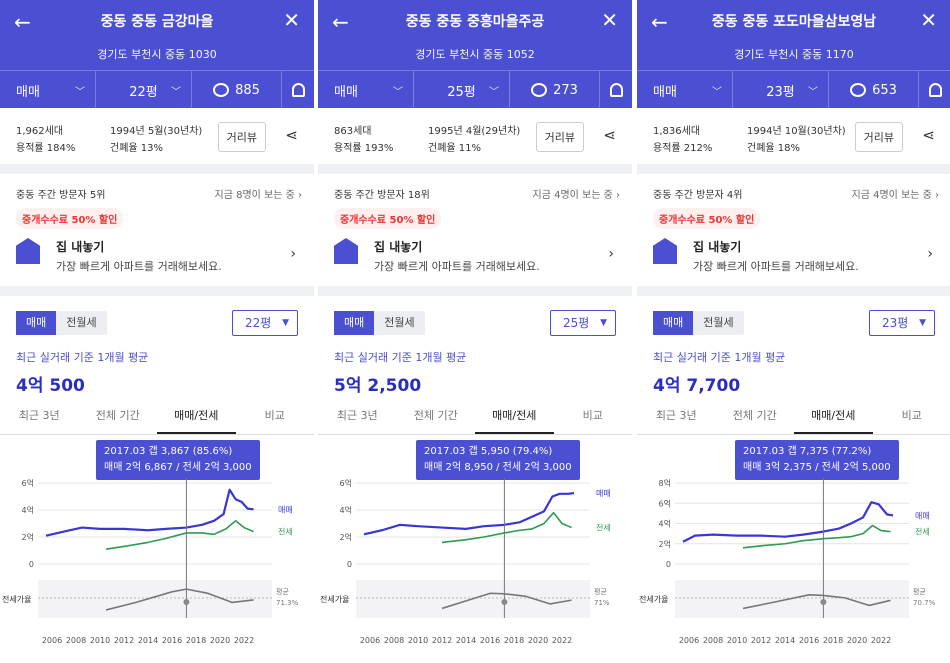 This screenshot has height=663, width=950. What do you see at coordinates (475, 189) in the screenshot?
I see `visitor-row: 중동 주간 방문자 18위 지금 4명이 보는 중 ›` at bounding box center [475, 189].